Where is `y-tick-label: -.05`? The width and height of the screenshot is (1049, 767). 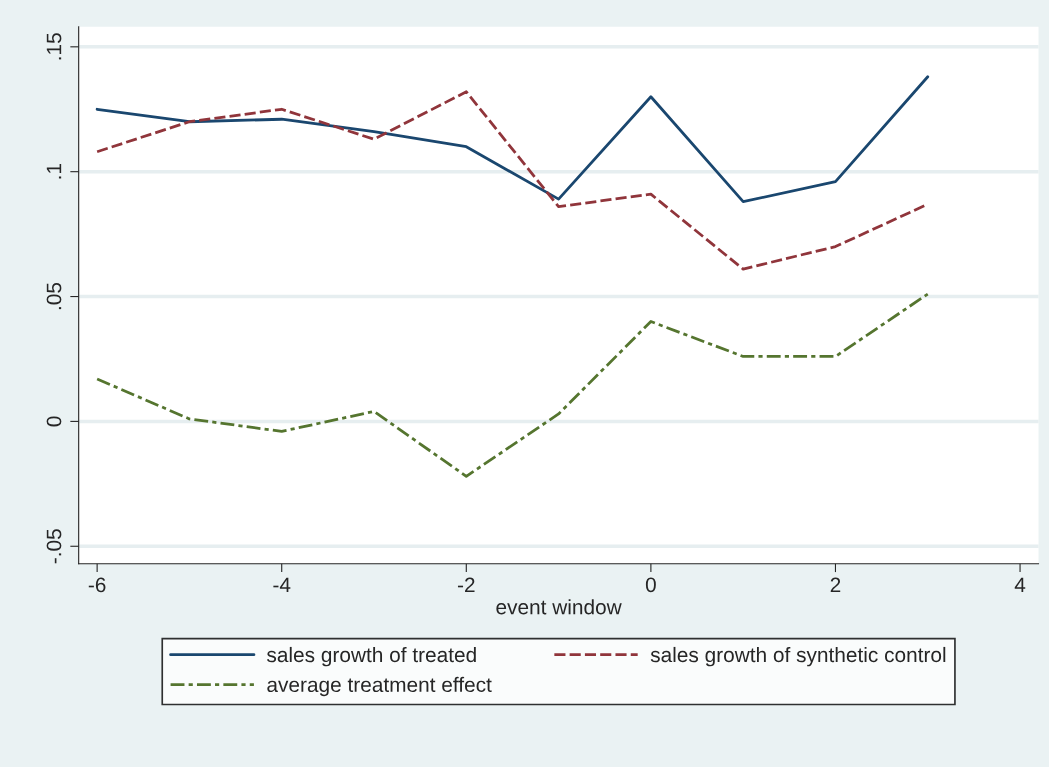 y-tick-label: -.05 is located at coordinates (54, 546).